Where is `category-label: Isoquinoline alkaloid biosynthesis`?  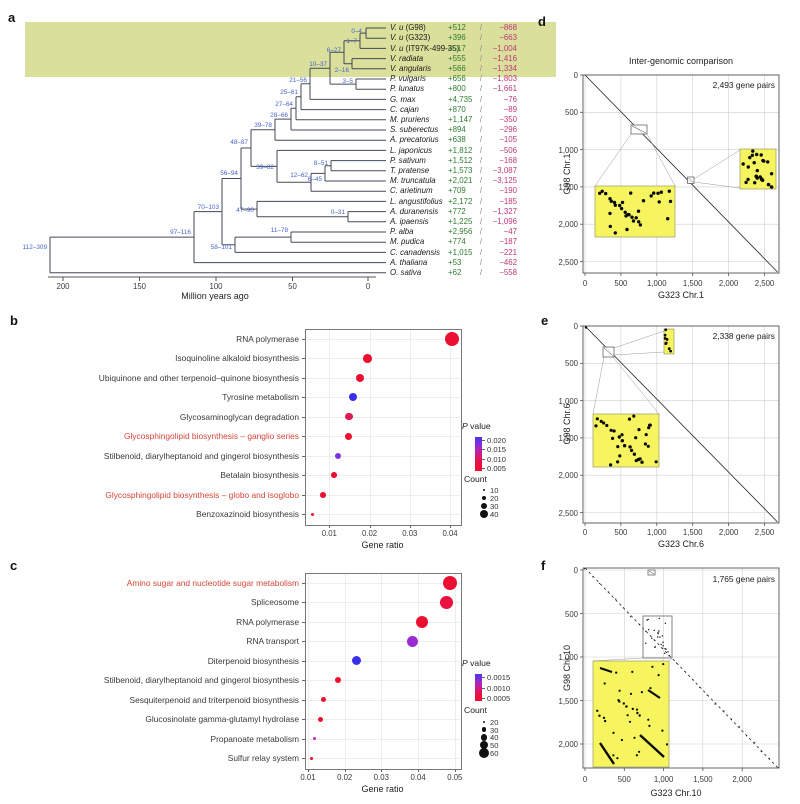 category-label: Isoquinoline alkaloid biosynthesis is located at coordinates (237, 358).